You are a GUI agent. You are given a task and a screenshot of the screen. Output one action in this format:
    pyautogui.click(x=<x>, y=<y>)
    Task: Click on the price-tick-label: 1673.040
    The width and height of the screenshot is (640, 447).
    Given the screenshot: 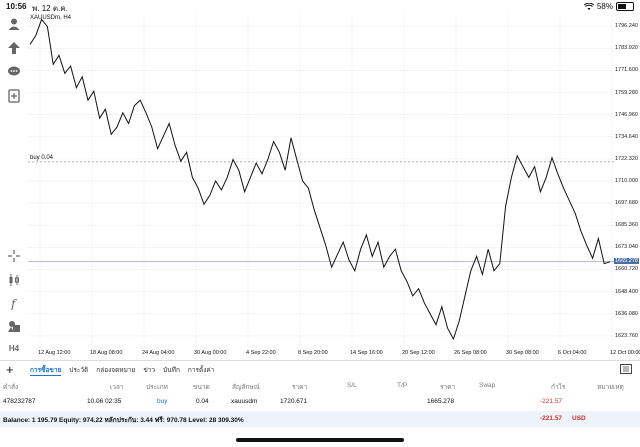 What is the action you would take?
    pyautogui.click(x=626, y=247)
    